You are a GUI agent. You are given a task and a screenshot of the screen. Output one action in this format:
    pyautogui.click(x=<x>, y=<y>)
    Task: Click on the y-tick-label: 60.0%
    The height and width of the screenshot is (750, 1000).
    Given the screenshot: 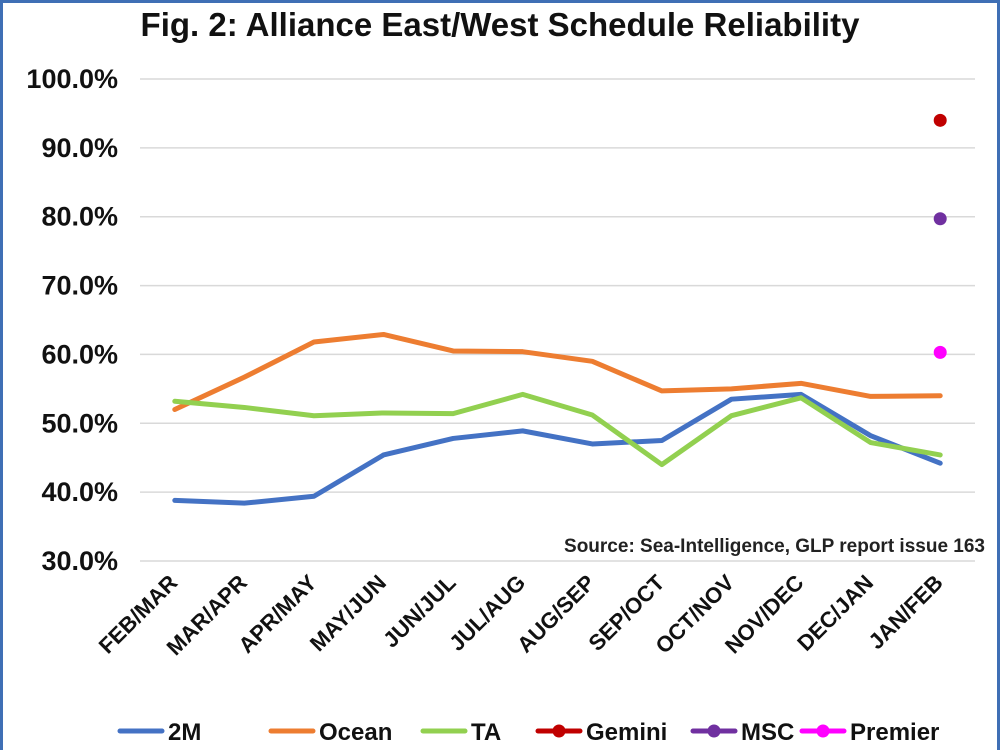 What is the action you would take?
    pyautogui.click(x=79, y=354)
    